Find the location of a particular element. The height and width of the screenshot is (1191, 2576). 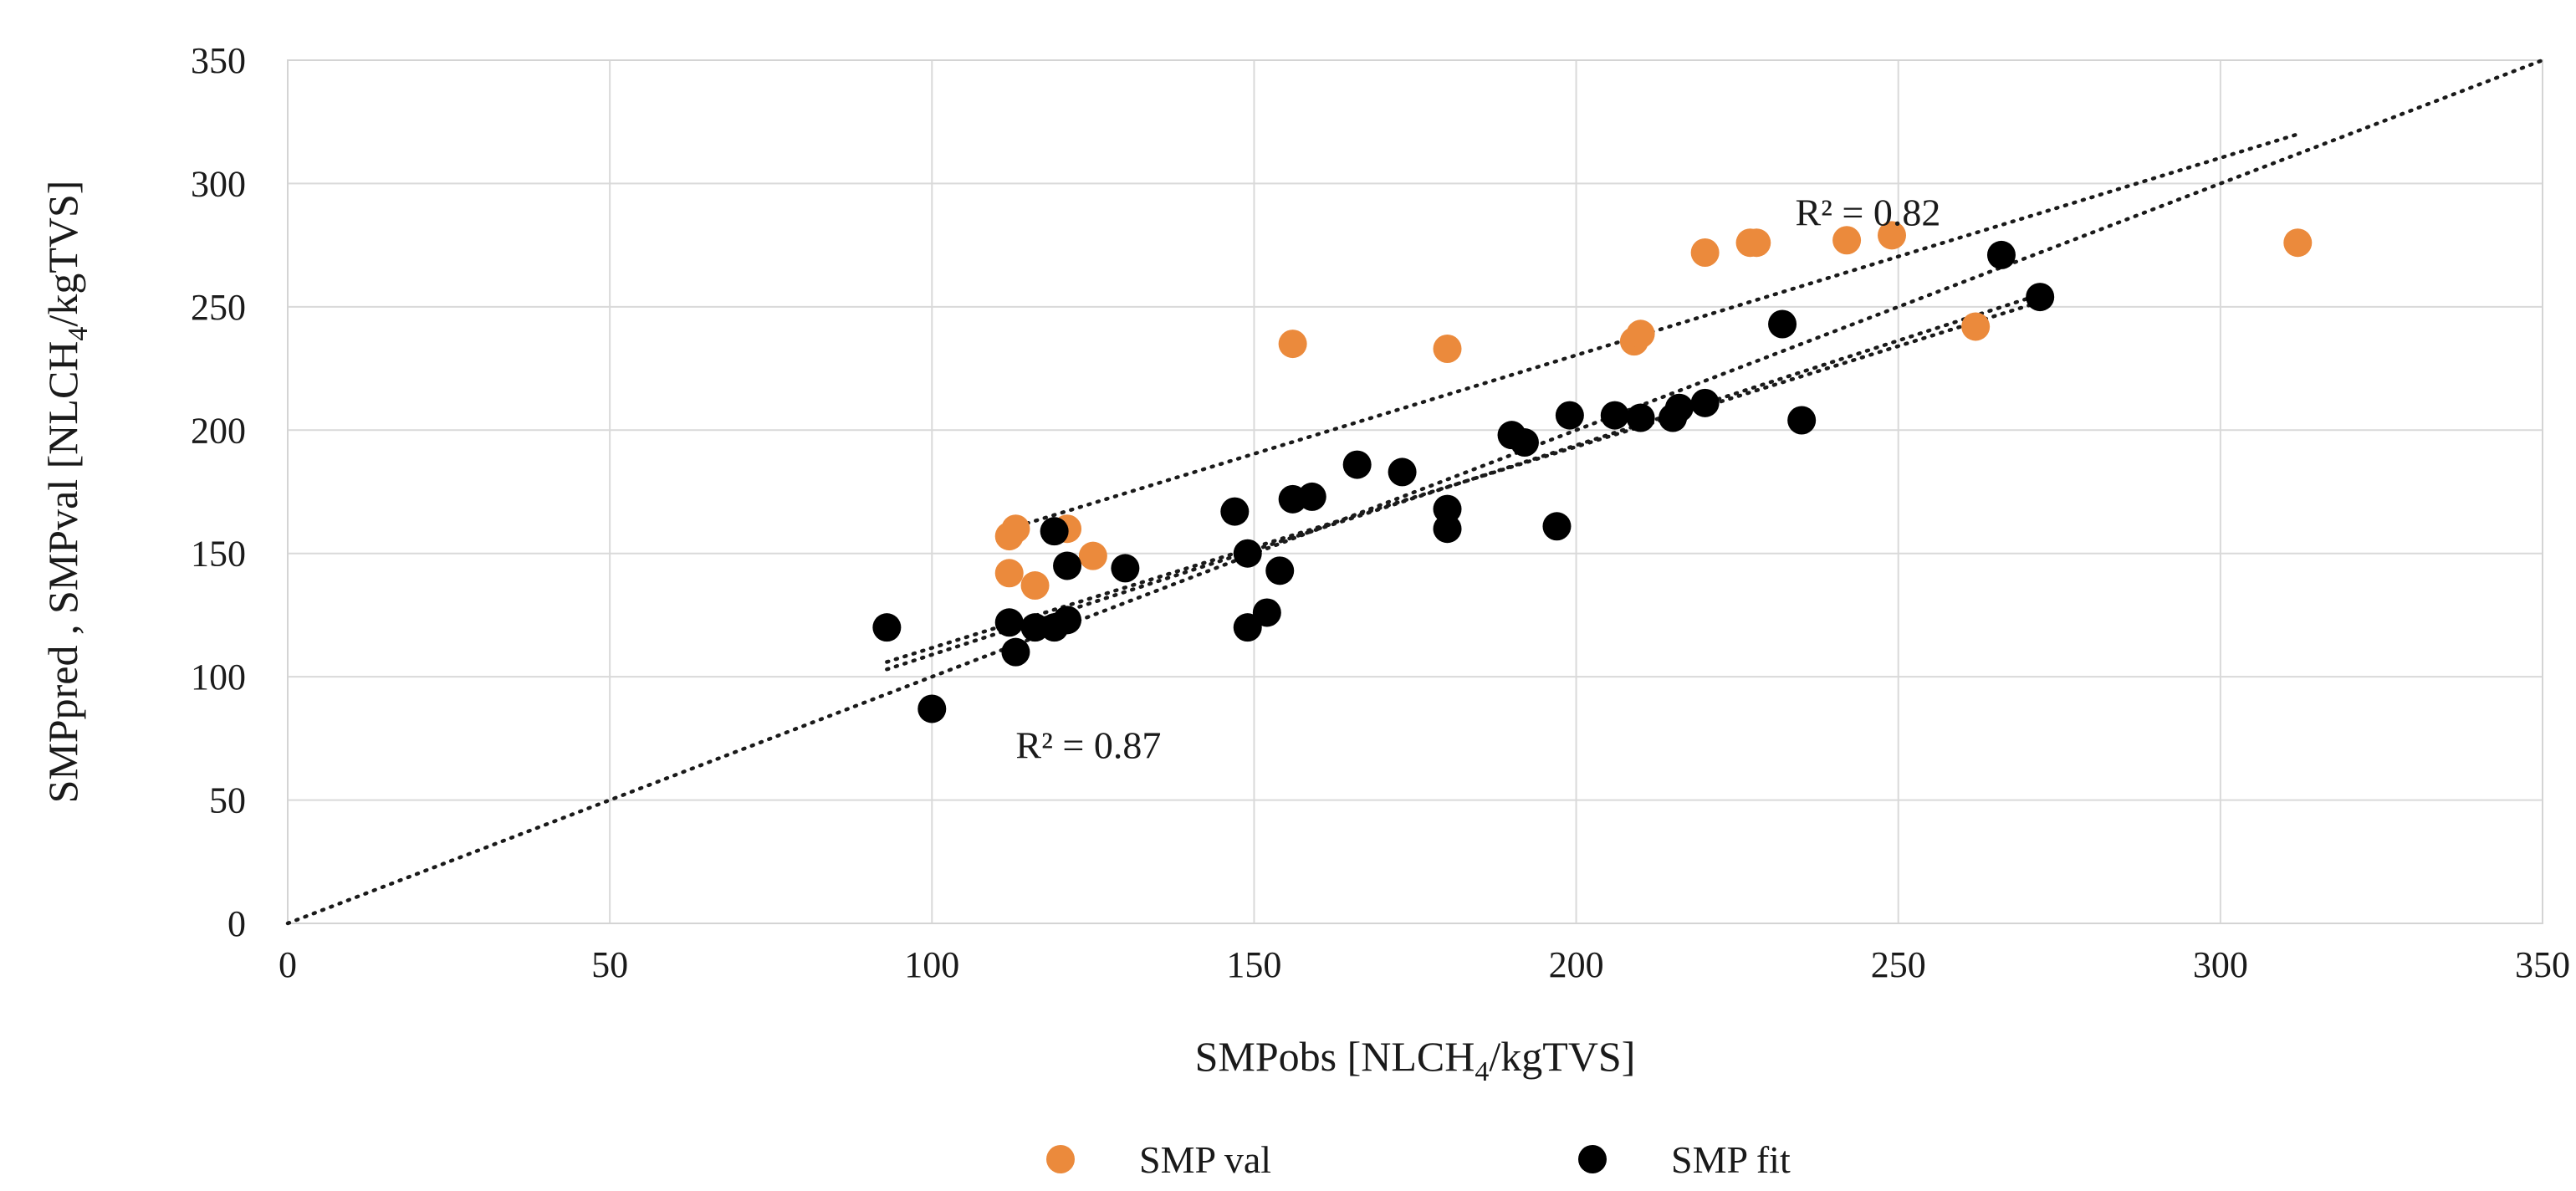

y-tick-label: 0 is located at coordinates (236, 923).